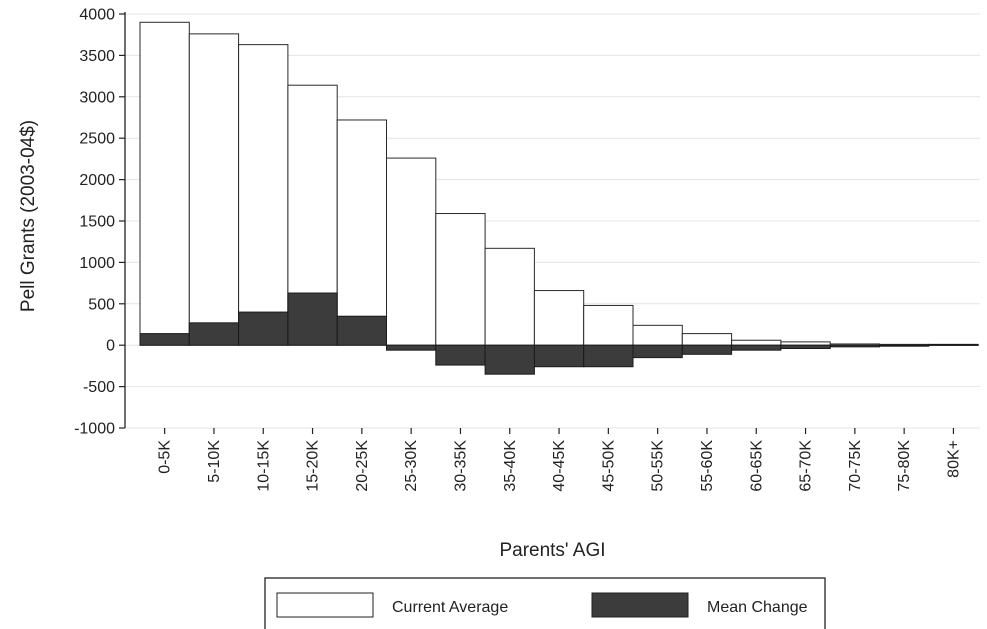 The image size is (987, 629). Describe the element at coordinates (110, 346) in the screenshot. I see `y-tick-label: 0` at that location.